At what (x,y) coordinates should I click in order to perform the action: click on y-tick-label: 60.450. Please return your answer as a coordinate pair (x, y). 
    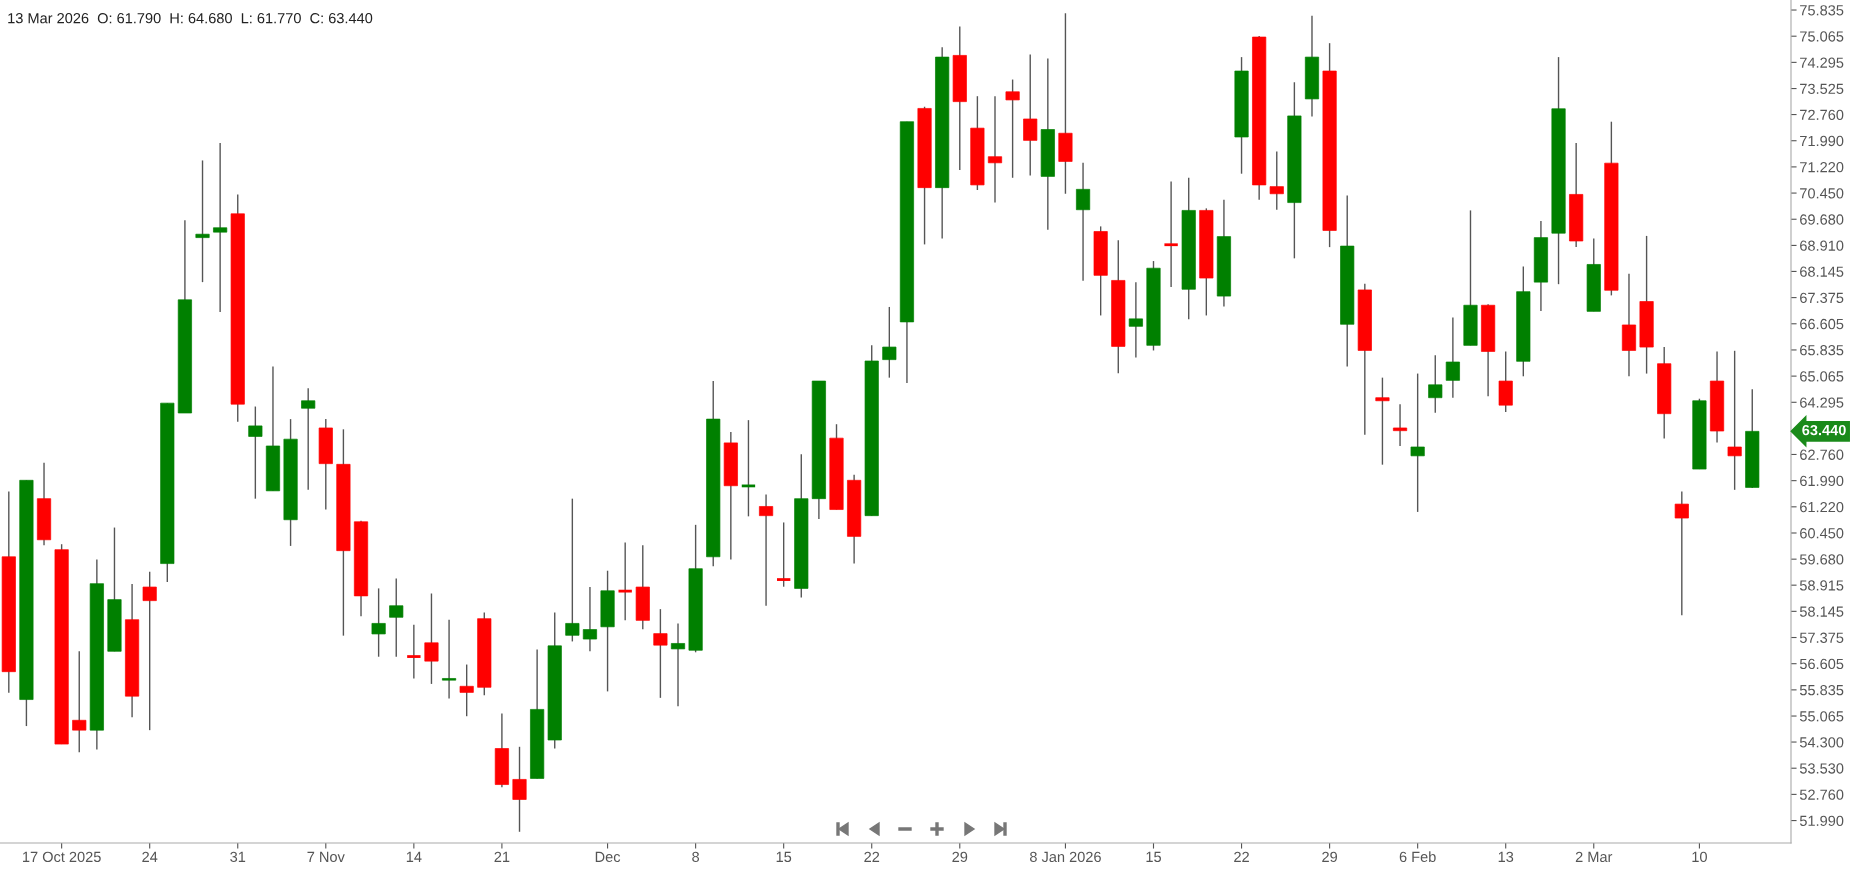
    Looking at the image, I should click on (1822, 533).